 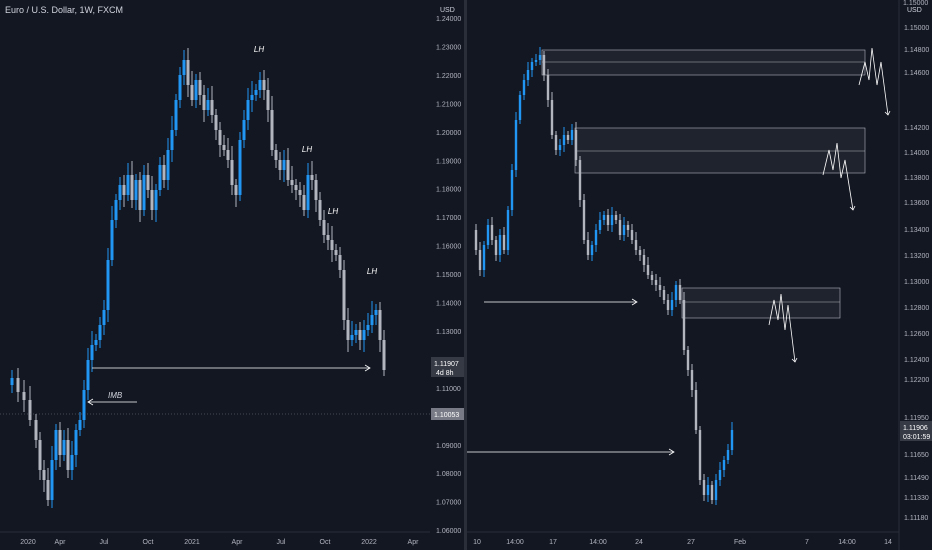 I want to click on price-tick: 1.14000, so click(x=916, y=153).